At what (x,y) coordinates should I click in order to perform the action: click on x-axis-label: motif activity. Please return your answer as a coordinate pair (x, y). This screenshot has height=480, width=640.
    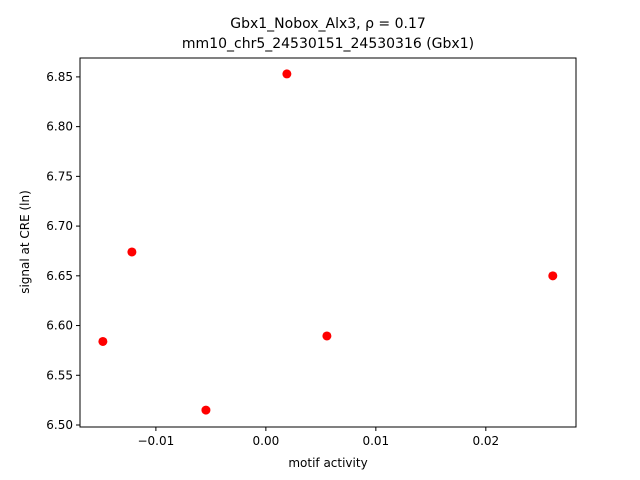
    Looking at the image, I should click on (327, 463).